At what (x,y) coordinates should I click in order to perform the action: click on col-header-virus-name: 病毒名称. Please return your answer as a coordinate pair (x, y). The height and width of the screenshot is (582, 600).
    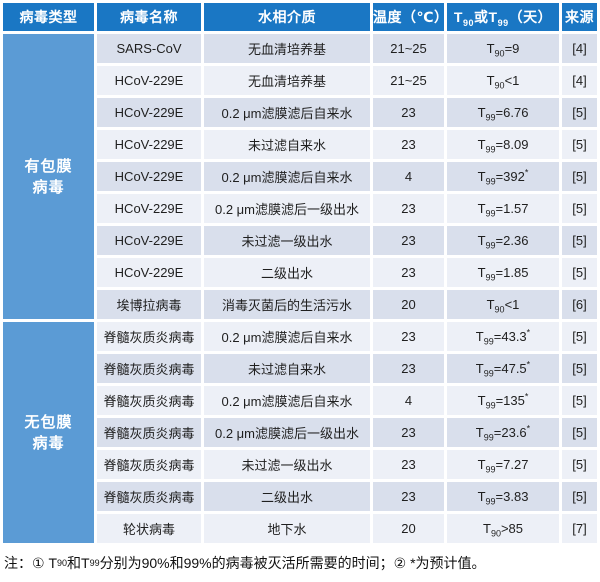
    Looking at the image, I should click on (149, 17).